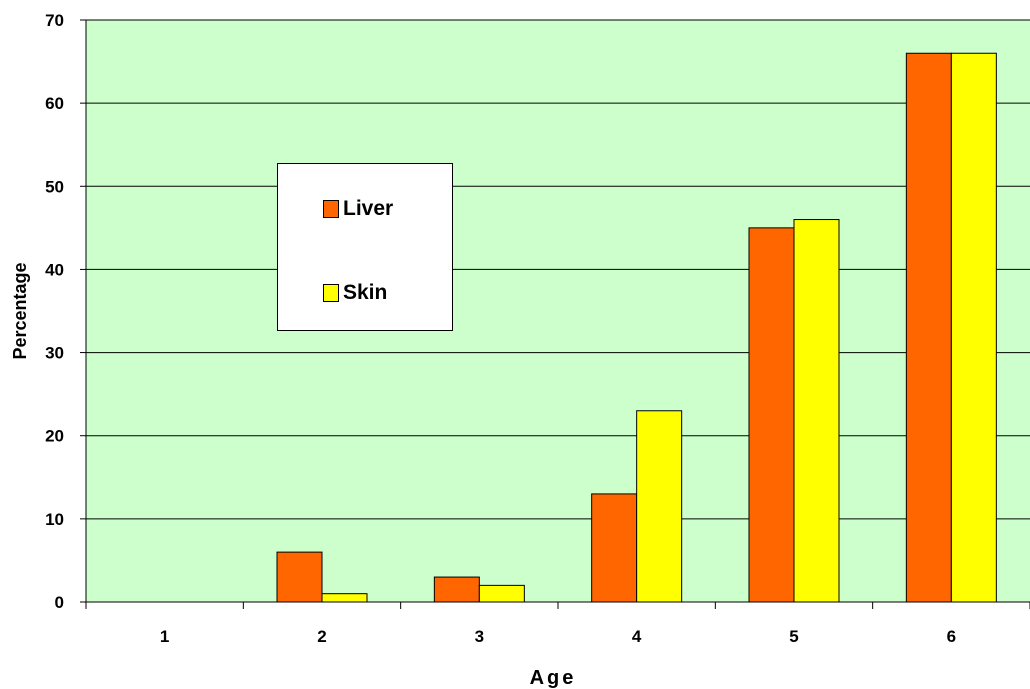 Image resolution: width=1030 pixels, height=689 pixels. Describe the element at coordinates (793, 636) in the screenshot. I see `x-tick-label-5: 5` at that location.